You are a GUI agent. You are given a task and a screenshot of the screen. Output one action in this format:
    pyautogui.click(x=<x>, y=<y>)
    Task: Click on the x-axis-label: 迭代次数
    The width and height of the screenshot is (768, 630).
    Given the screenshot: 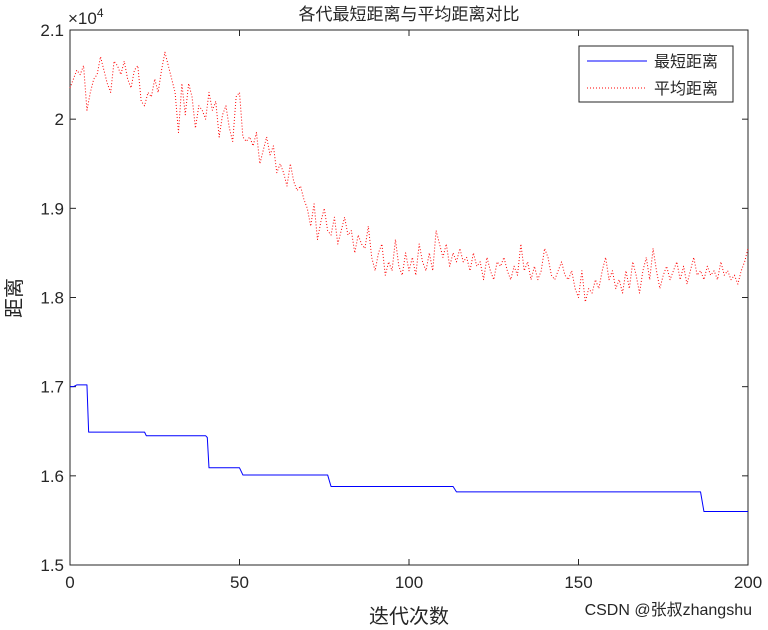 What is the action you would take?
    pyautogui.click(x=409, y=616)
    